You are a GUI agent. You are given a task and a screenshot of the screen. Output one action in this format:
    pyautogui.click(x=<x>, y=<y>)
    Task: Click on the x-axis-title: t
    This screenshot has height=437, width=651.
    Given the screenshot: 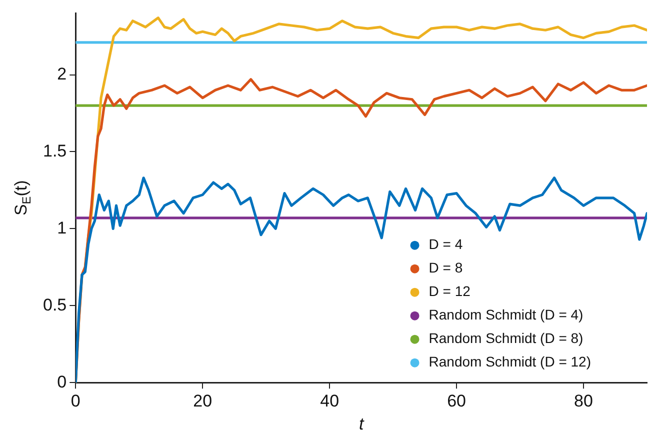 What is the action you would take?
    pyautogui.click(x=361, y=424)
    